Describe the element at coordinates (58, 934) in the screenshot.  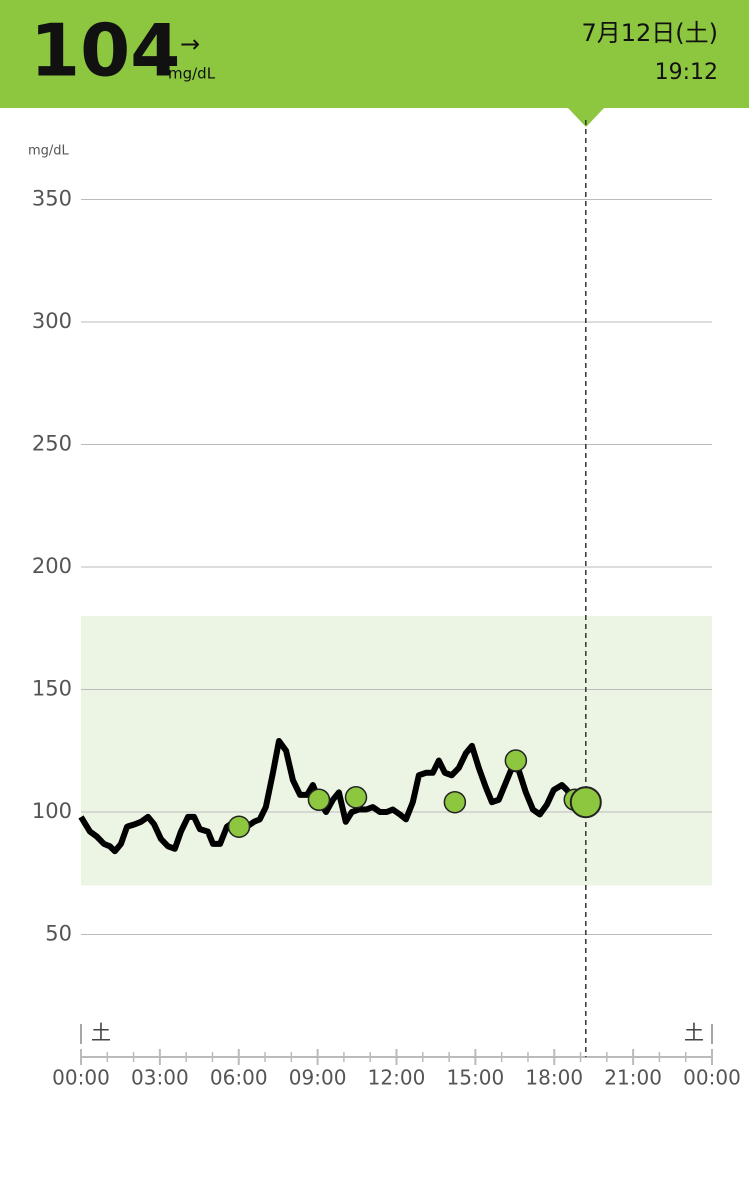
I see `y-tick-label: 50` at that location.